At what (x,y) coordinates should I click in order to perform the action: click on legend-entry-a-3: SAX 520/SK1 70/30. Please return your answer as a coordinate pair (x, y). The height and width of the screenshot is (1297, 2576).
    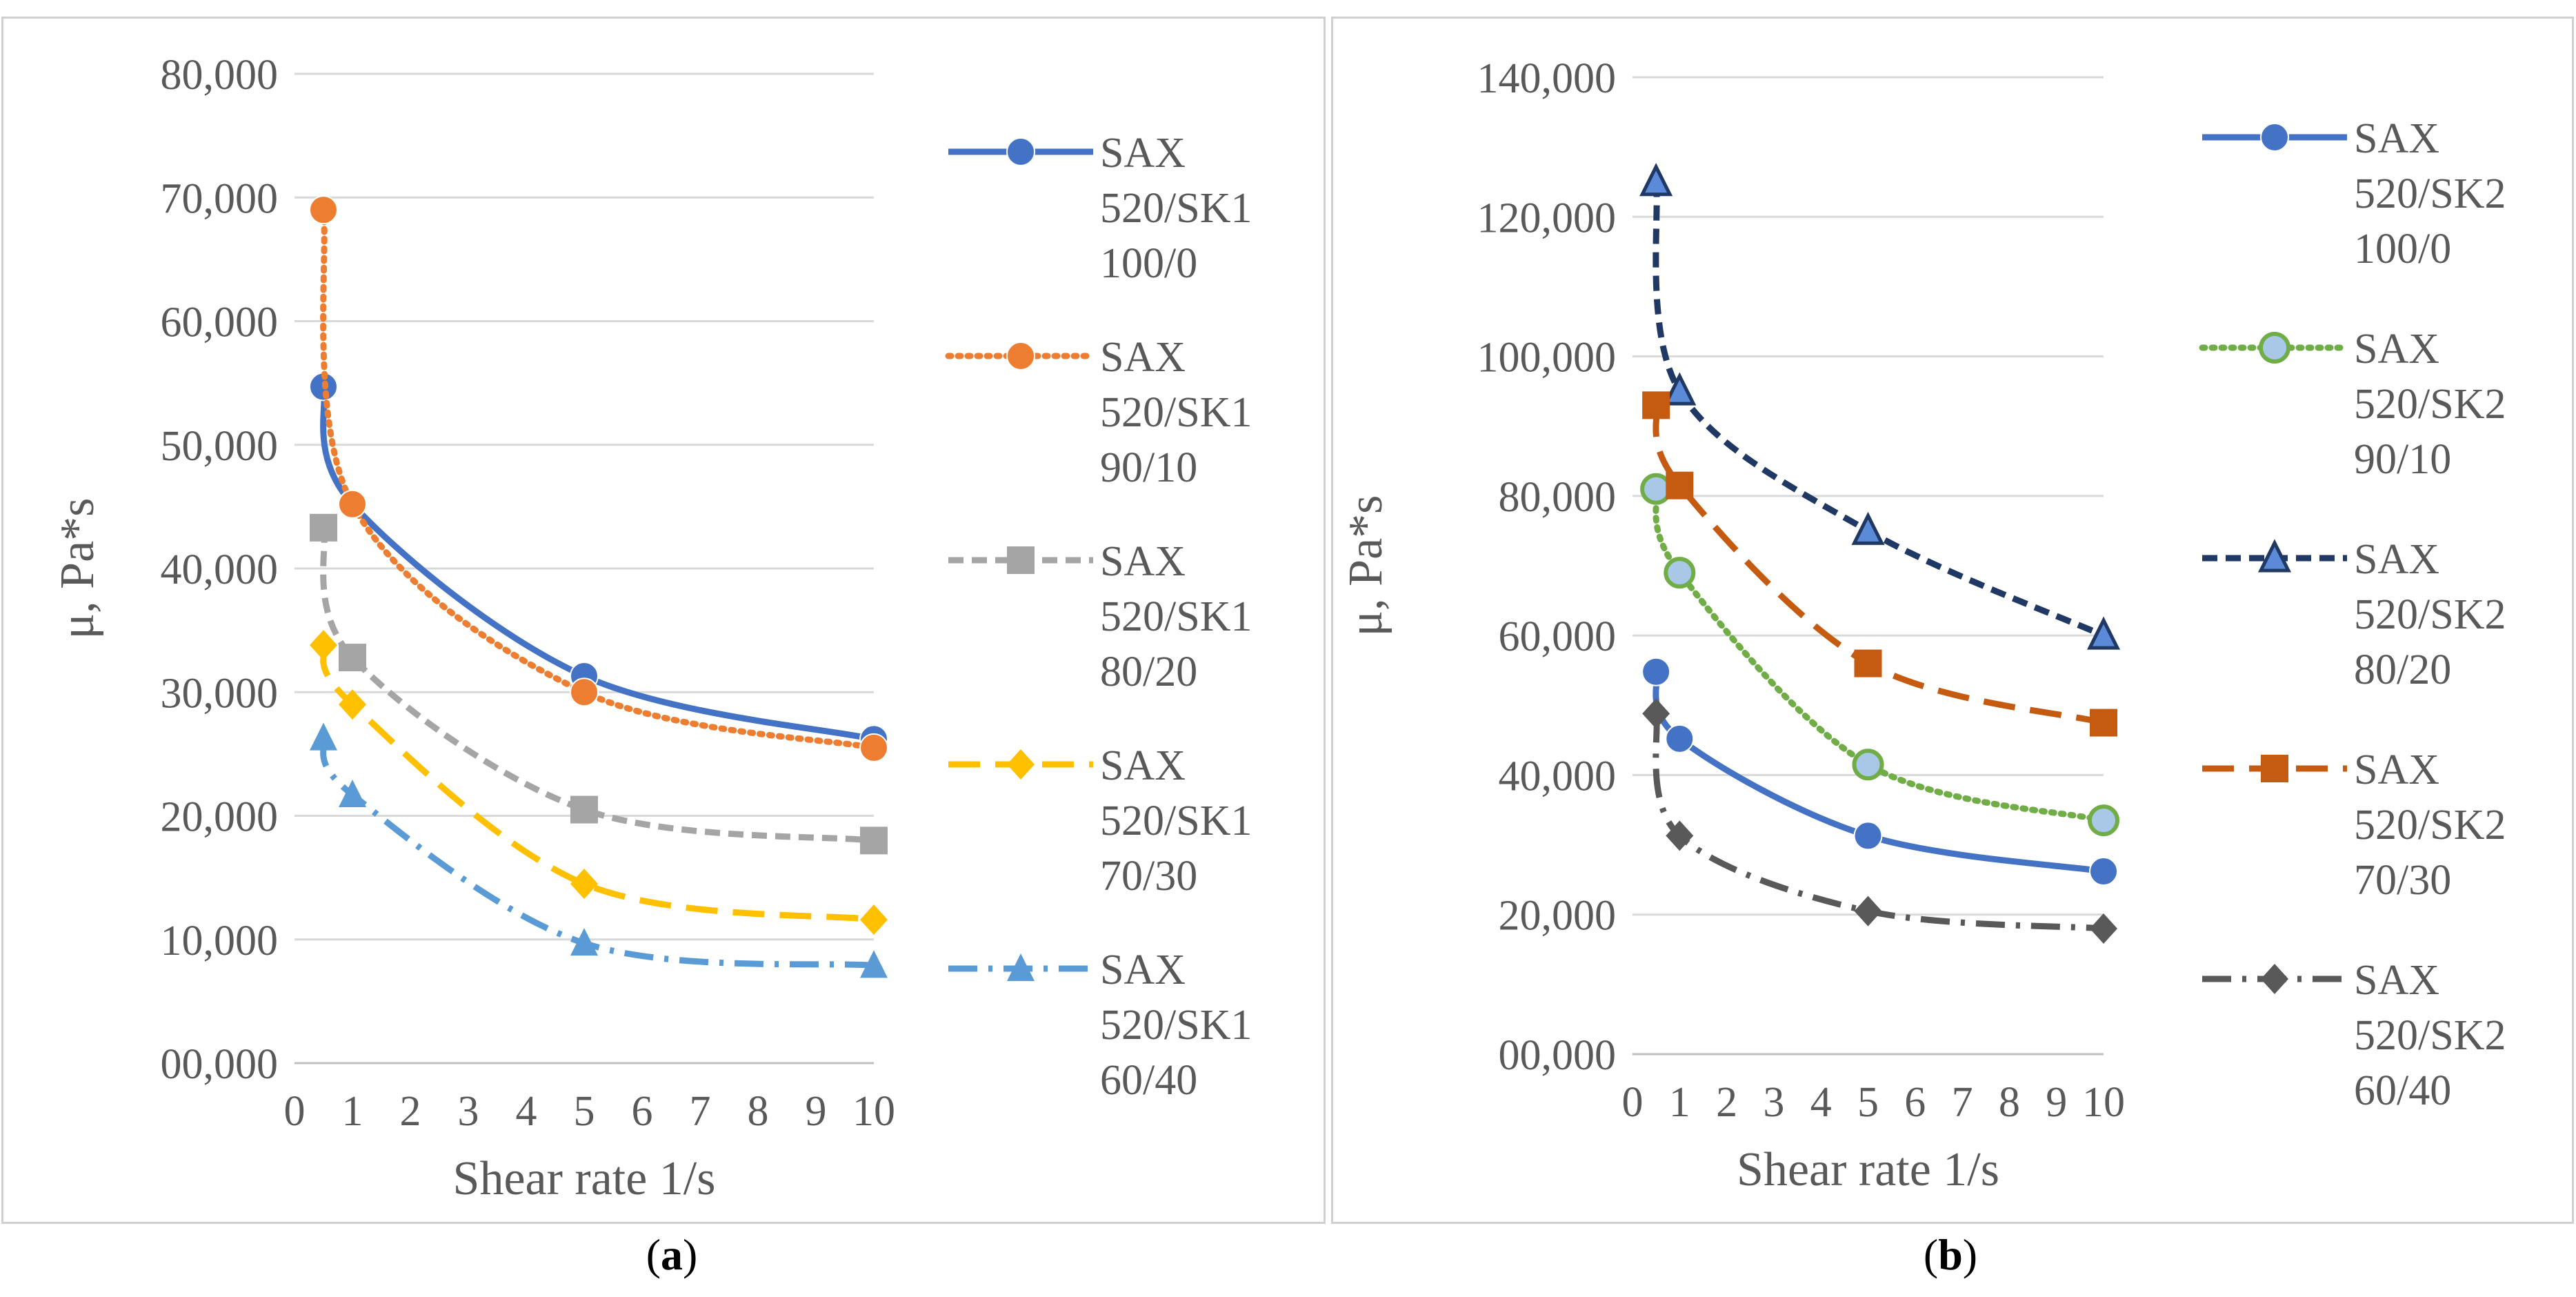
    Looking at the image, I should click on (1100, 821).